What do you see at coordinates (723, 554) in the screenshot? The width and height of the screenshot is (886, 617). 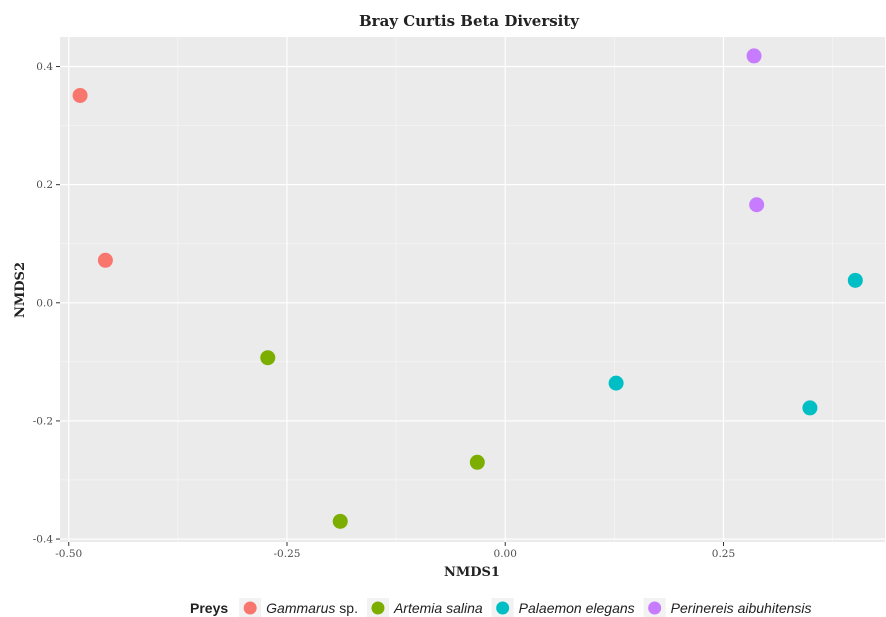 I see `x-tick-label: 0.25` at bounding box center [723, 554].